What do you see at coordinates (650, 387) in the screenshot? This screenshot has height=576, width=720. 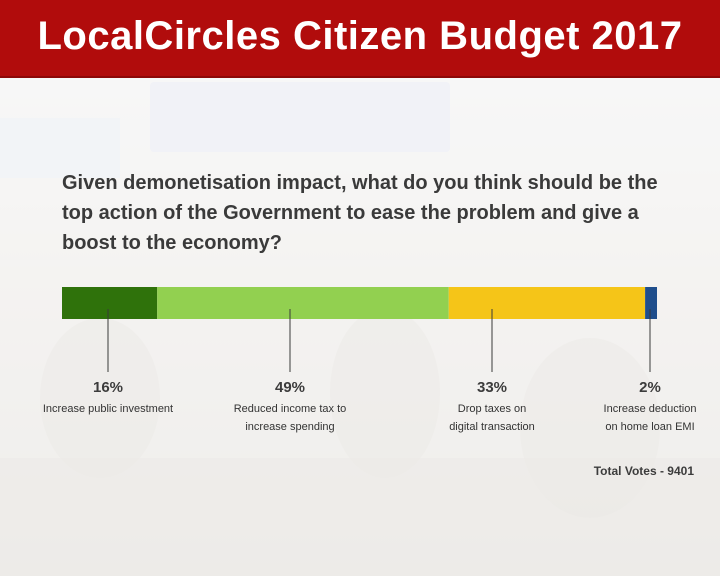 I see `data-label-percent: 2%` at bounding box center [650, 387].